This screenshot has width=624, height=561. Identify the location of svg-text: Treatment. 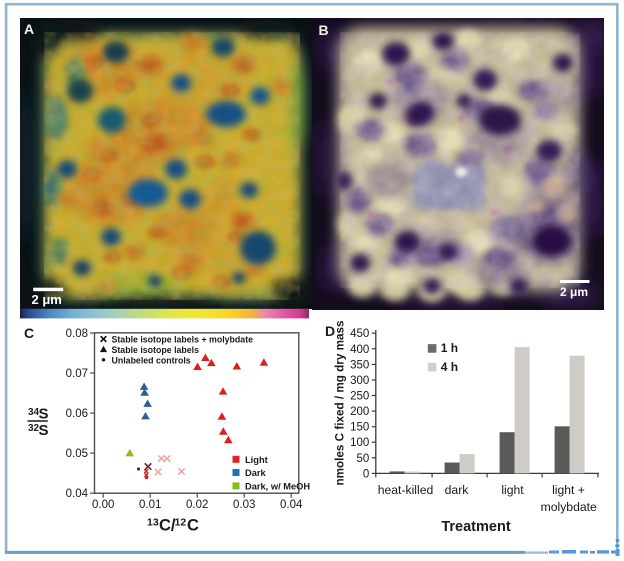
(475, 527).